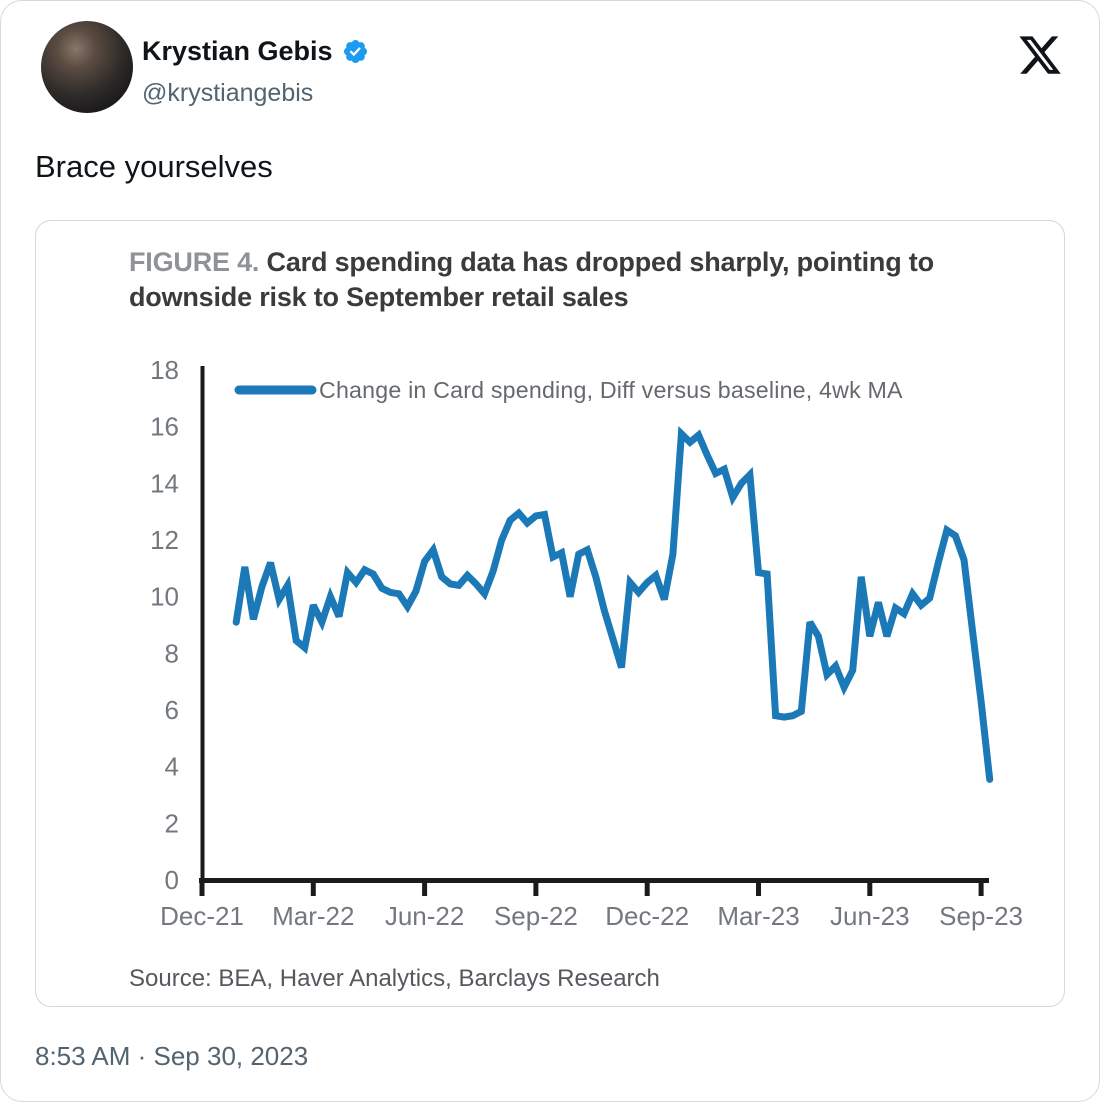  What do you see at coordinates (172, 767) in the screenshot?
I see `y-tick-label: 4` at bounding box center [172, 767].